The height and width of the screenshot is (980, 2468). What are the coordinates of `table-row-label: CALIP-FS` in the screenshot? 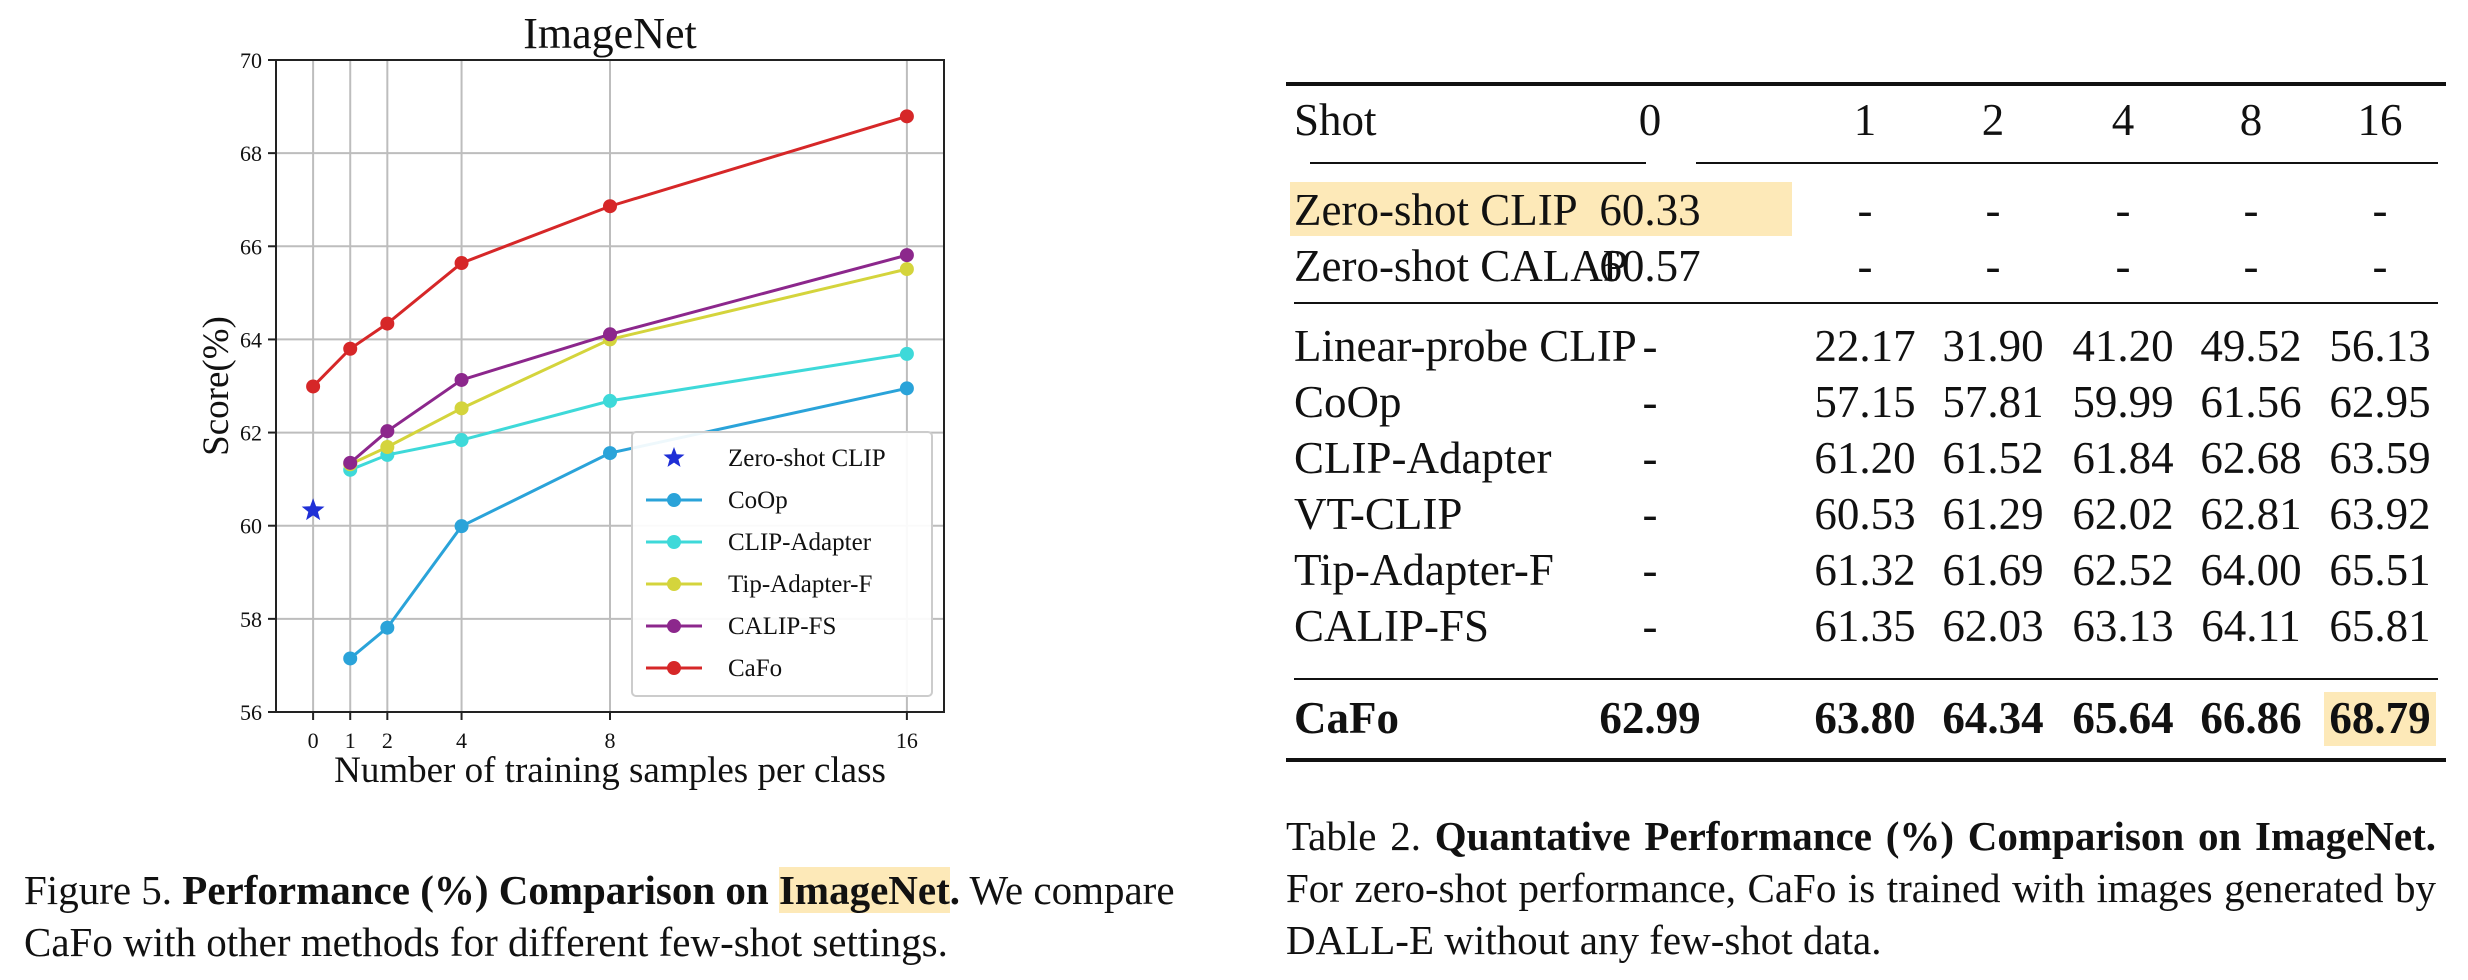 It's located at (1392, 626).